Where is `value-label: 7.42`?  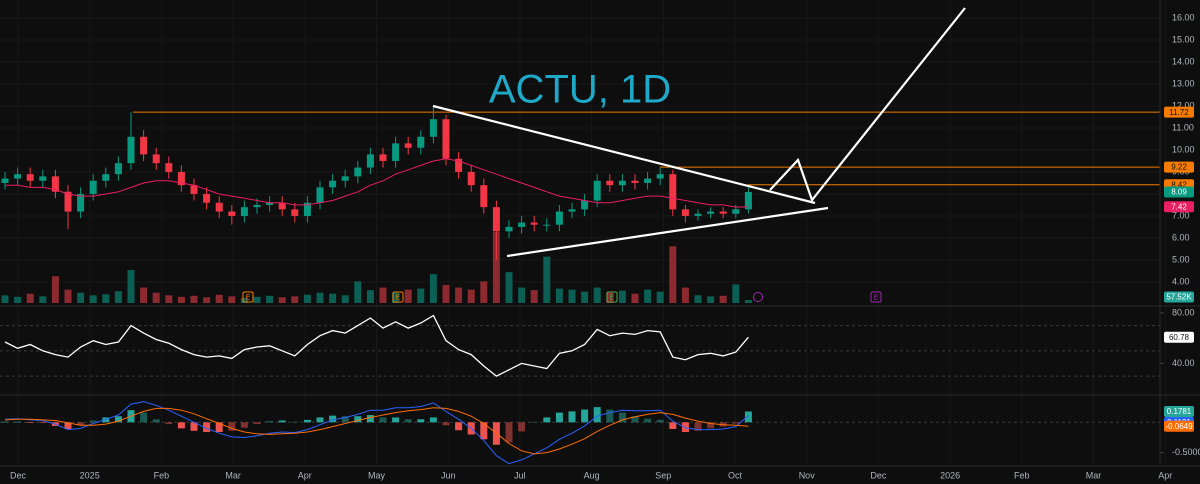 value-label: 7.42 is located at coordinates (1179, 206).